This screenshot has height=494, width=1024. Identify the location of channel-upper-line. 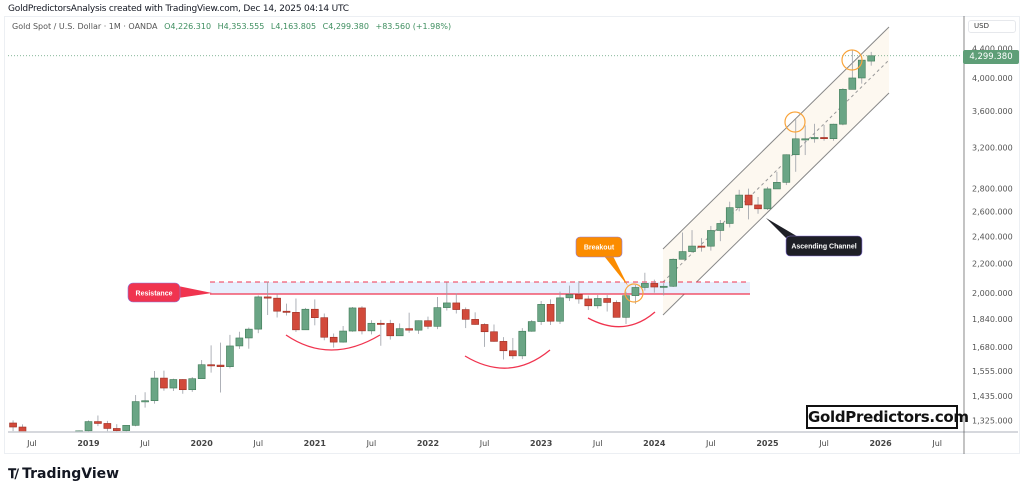
(776, 138).